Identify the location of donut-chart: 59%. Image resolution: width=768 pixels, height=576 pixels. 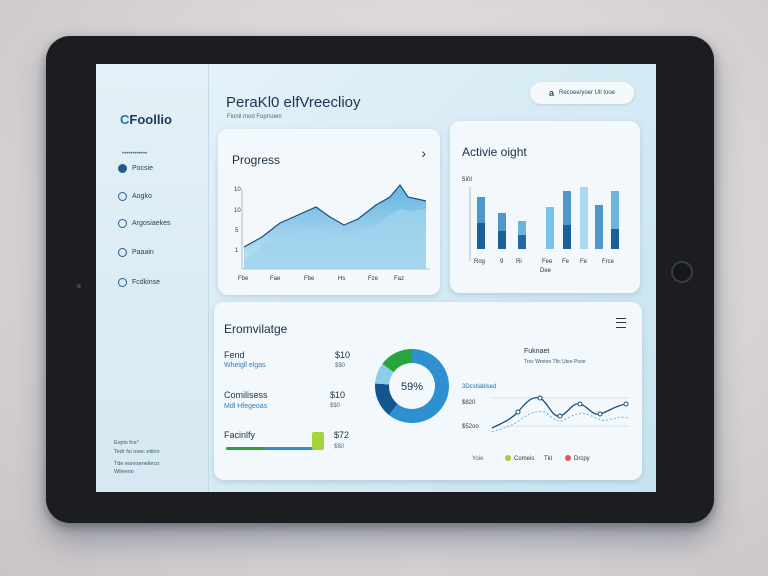
(412, 386).